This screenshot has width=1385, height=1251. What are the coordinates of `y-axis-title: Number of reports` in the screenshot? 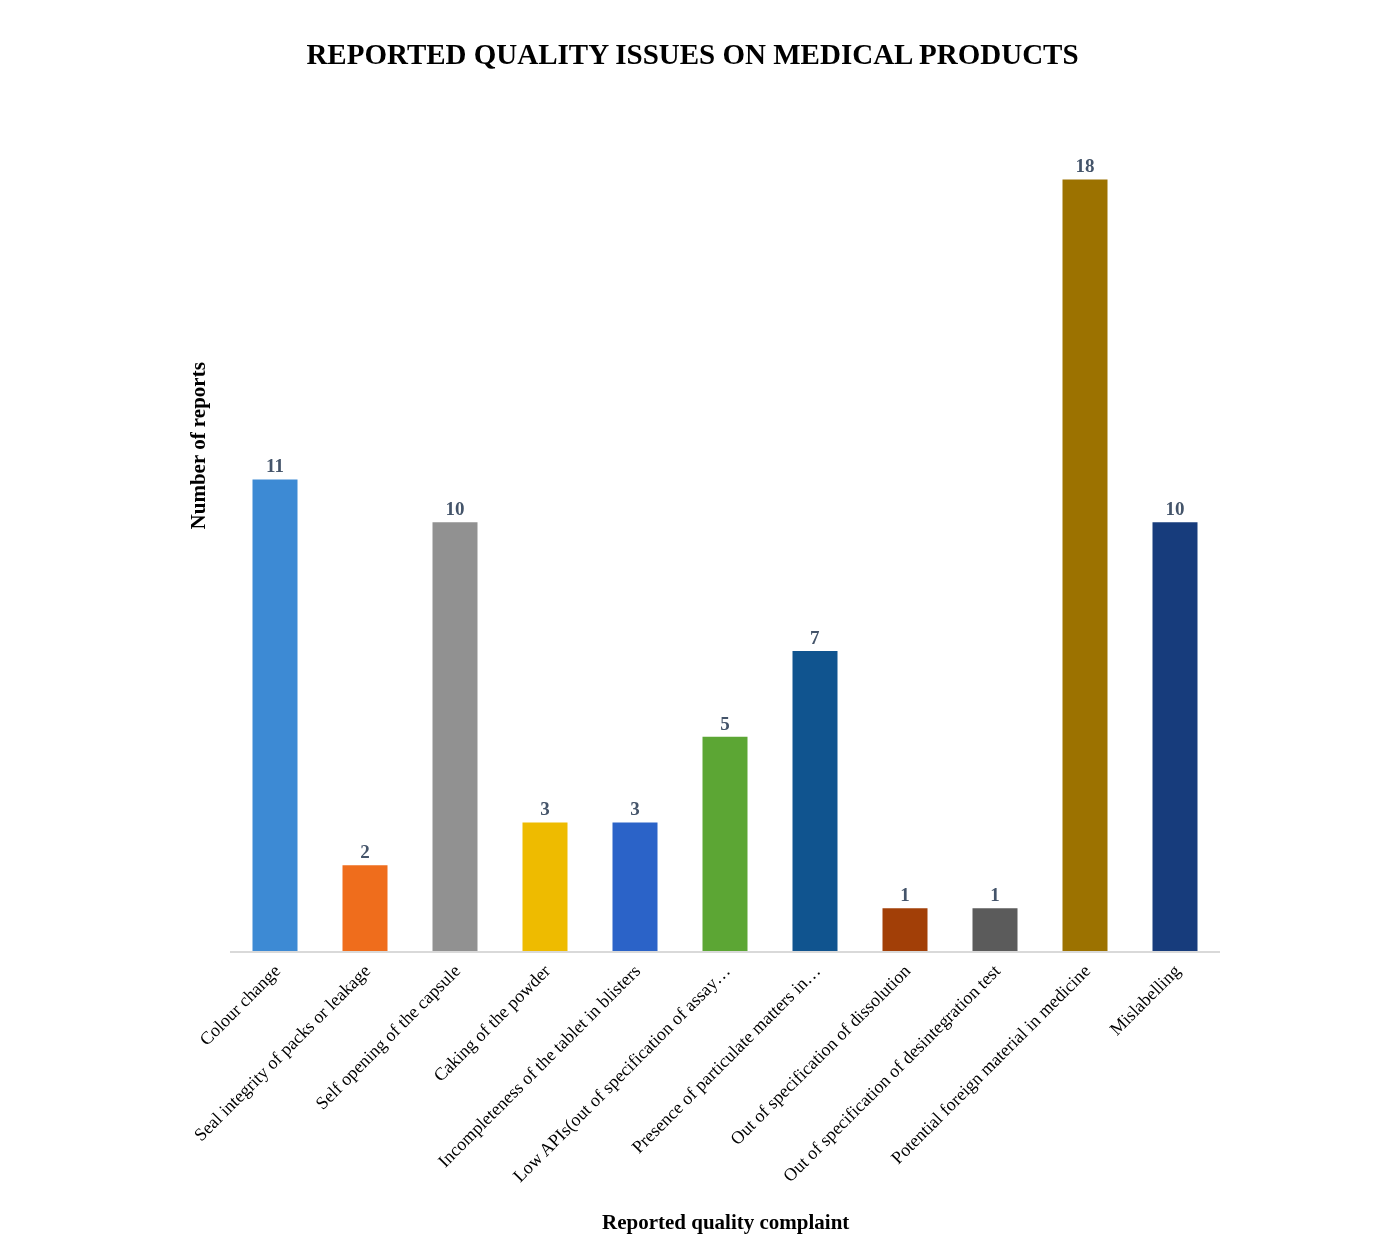 It's located at (197, 446).